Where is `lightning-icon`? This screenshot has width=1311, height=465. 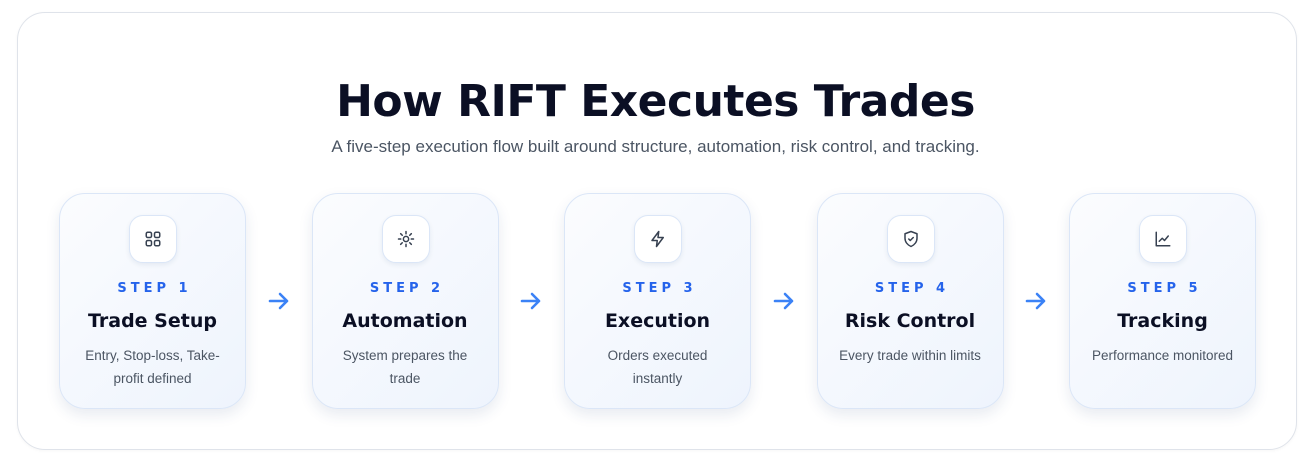
lightning-icon is located at coordinates (658, 239).